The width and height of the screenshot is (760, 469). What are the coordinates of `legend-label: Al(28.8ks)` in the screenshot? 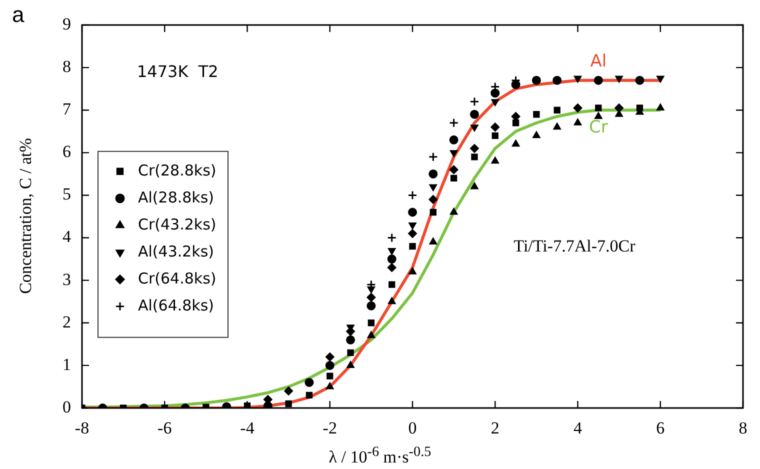 It's located at (176, 197).